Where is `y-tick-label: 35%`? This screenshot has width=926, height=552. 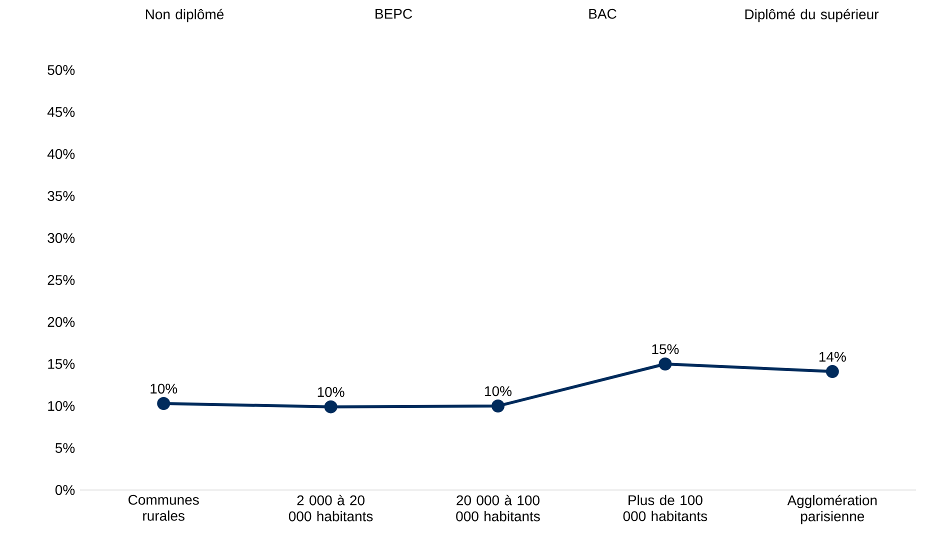 y-tick-label: 35% is located at coordinates (61, 196).